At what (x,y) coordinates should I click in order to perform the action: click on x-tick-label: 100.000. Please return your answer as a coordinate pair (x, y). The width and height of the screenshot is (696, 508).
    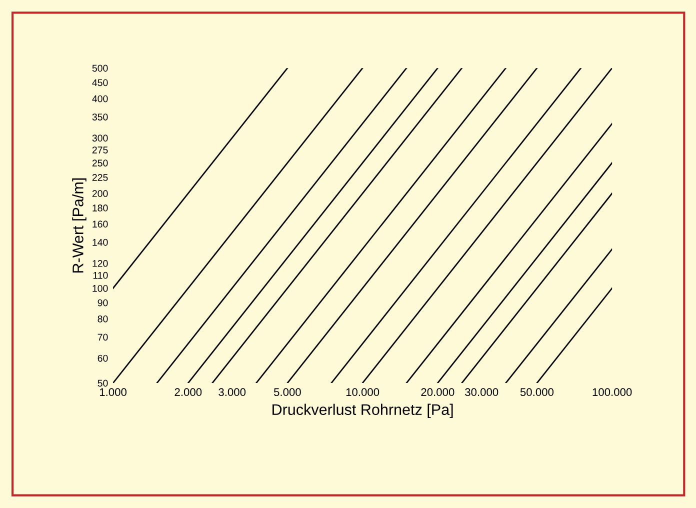
    Looking at the image, I should click on (612, 392).